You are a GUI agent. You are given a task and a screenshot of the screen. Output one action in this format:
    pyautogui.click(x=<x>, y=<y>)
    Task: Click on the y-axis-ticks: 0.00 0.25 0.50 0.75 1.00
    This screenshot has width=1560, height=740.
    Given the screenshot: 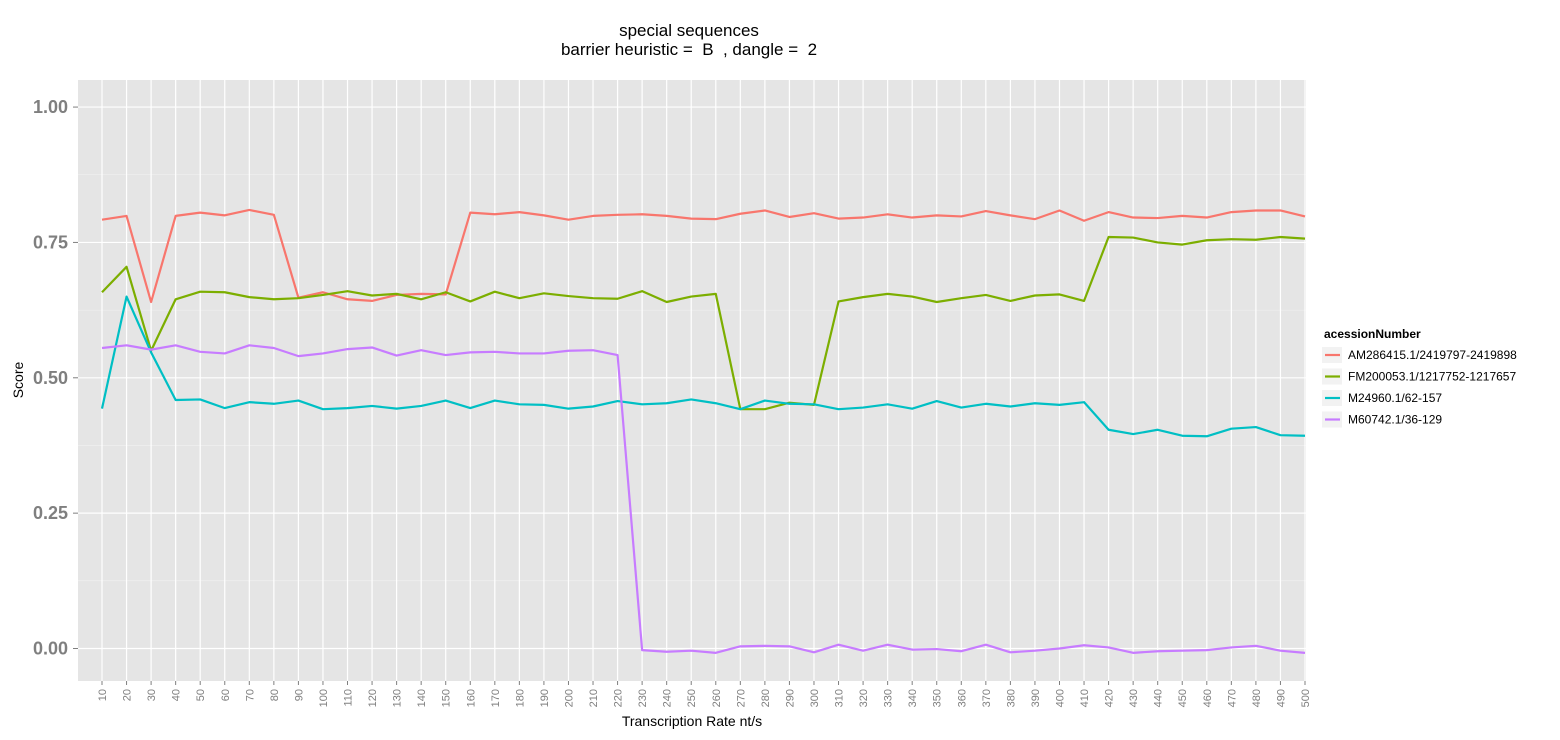 What is the action you would take?
    pyautogui.click(x=55, y=378)
    